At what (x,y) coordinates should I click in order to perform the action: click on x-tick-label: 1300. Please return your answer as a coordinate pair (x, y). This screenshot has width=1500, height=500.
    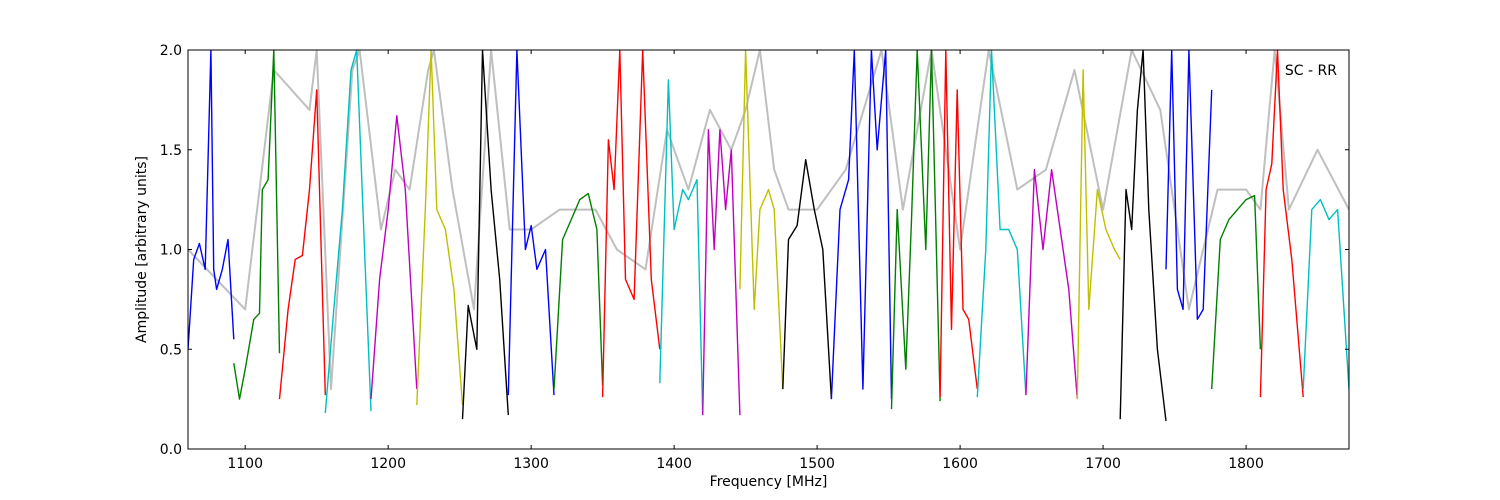
    Looking at the image, I should click on (531, 464).